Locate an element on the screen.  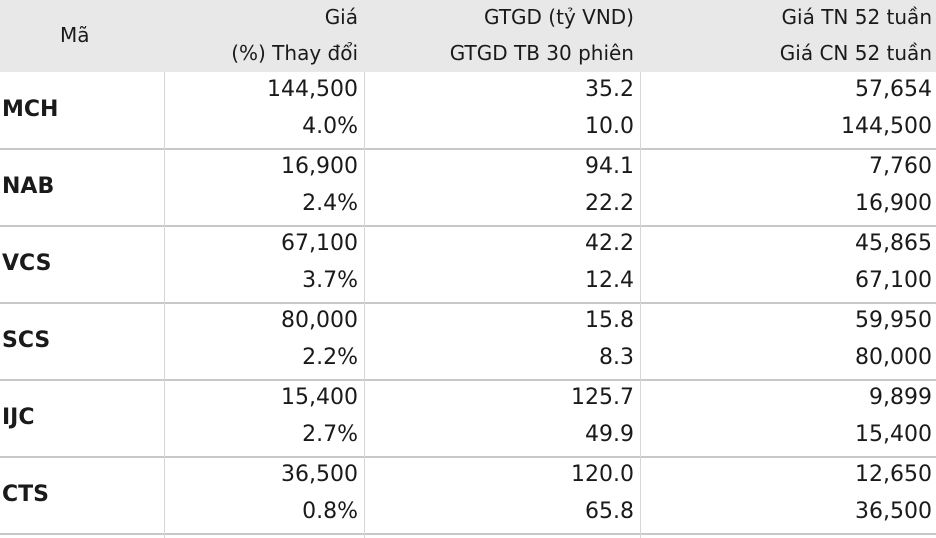
price-cell: 15,400 is located at coordinates (319, 397).